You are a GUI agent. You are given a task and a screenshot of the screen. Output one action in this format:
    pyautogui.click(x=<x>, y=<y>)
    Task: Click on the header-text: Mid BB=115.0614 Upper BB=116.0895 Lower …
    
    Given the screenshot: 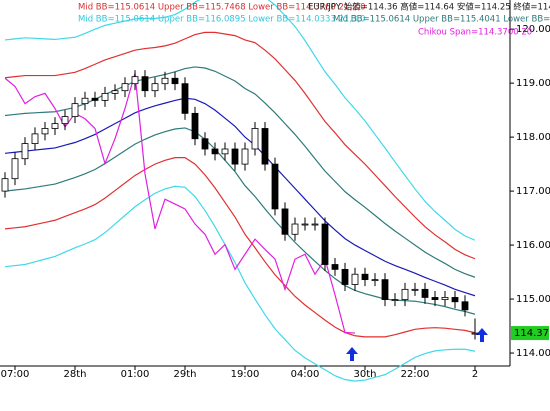 What is the action you would take?
    pyautogui.click(x=222, y=20)
    